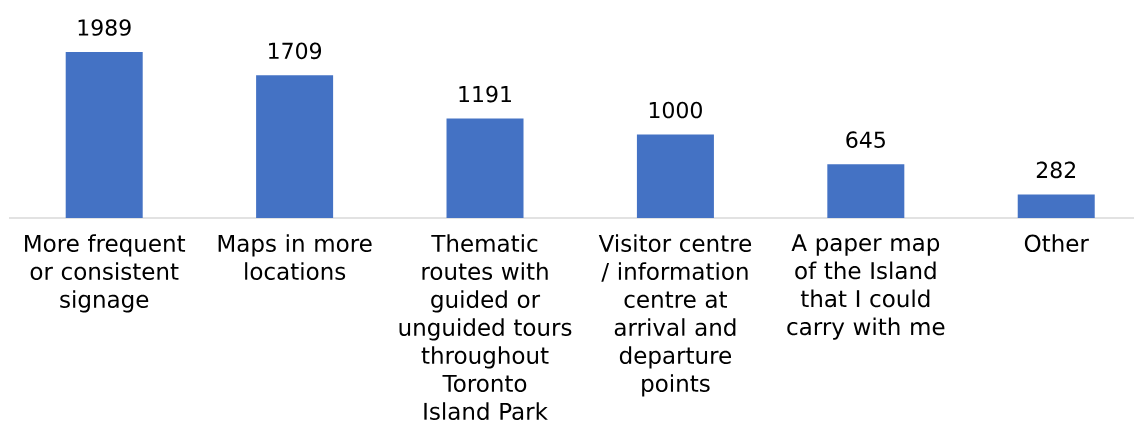 The width and height of the screenshot is (1134, 428). I want to click on data-label: 1989, so click(104, 27).